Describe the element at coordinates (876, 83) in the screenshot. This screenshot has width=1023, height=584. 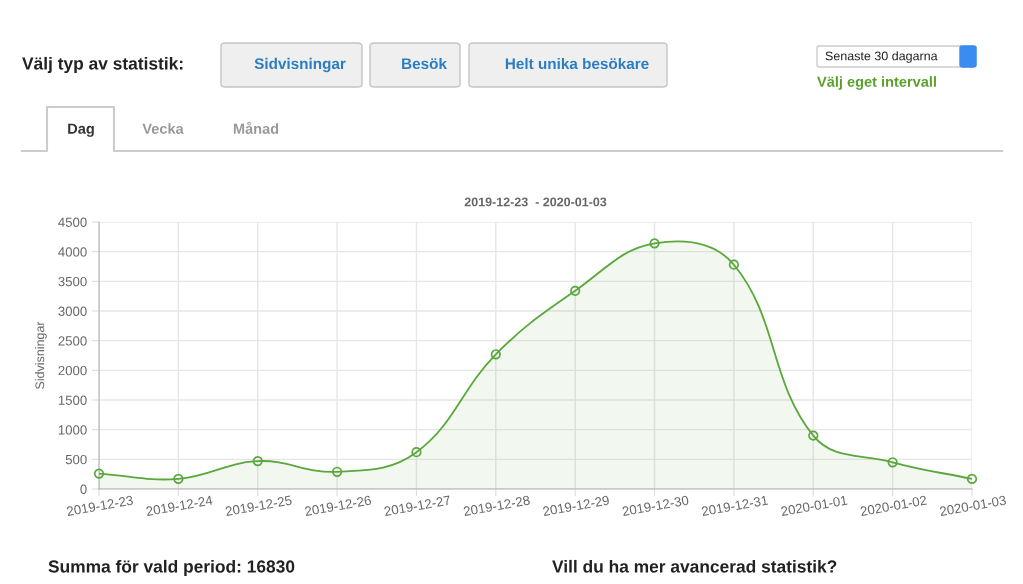
I see `text: Välj eget intervall` at that location.